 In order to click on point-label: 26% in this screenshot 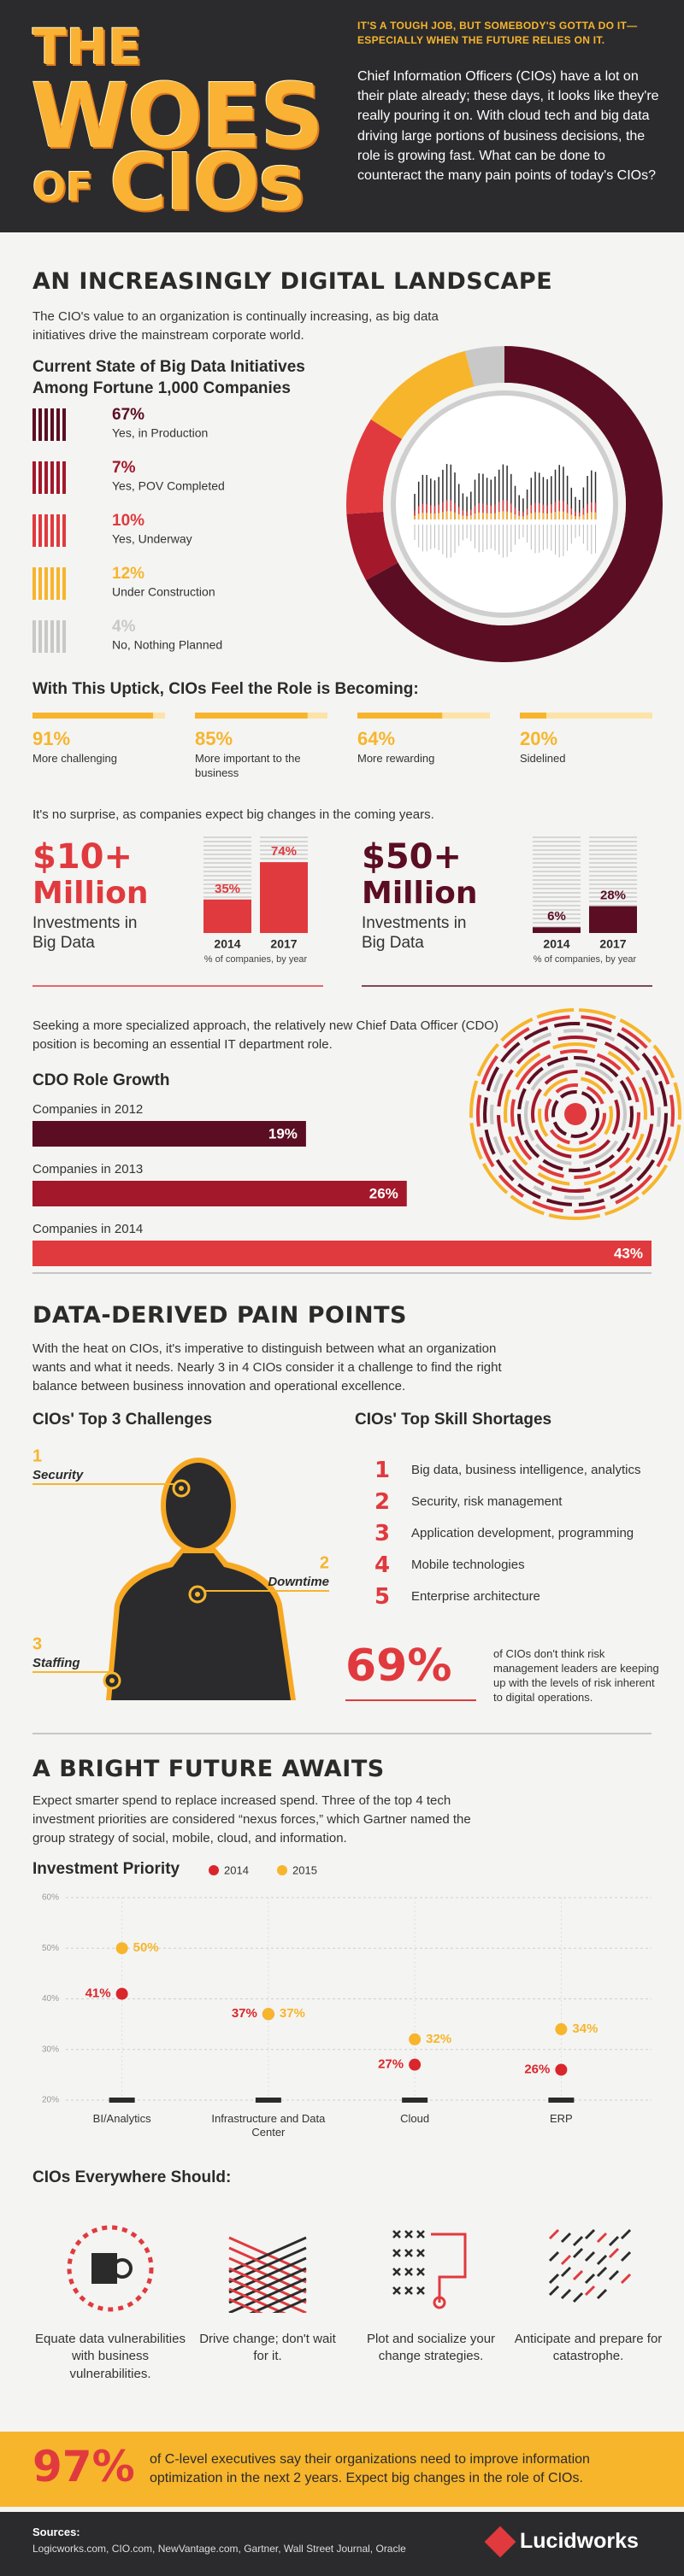, I will do `click(537, 2069)`.